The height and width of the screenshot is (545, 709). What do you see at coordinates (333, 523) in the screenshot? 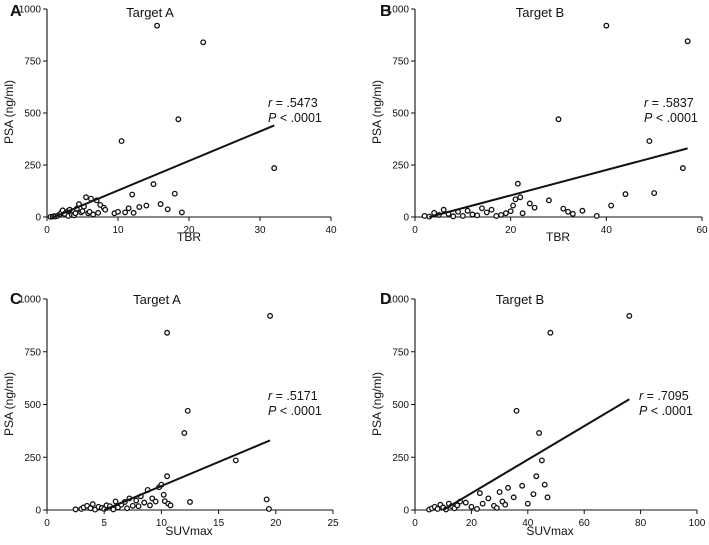
I see `x-tick-label: 25` at bounding box center [333, 523].